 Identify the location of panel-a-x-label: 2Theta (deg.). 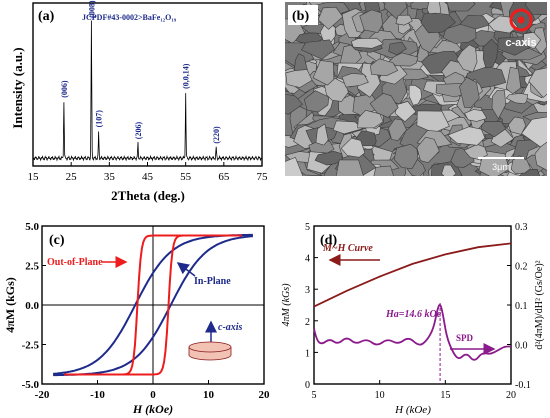
(148, 195).